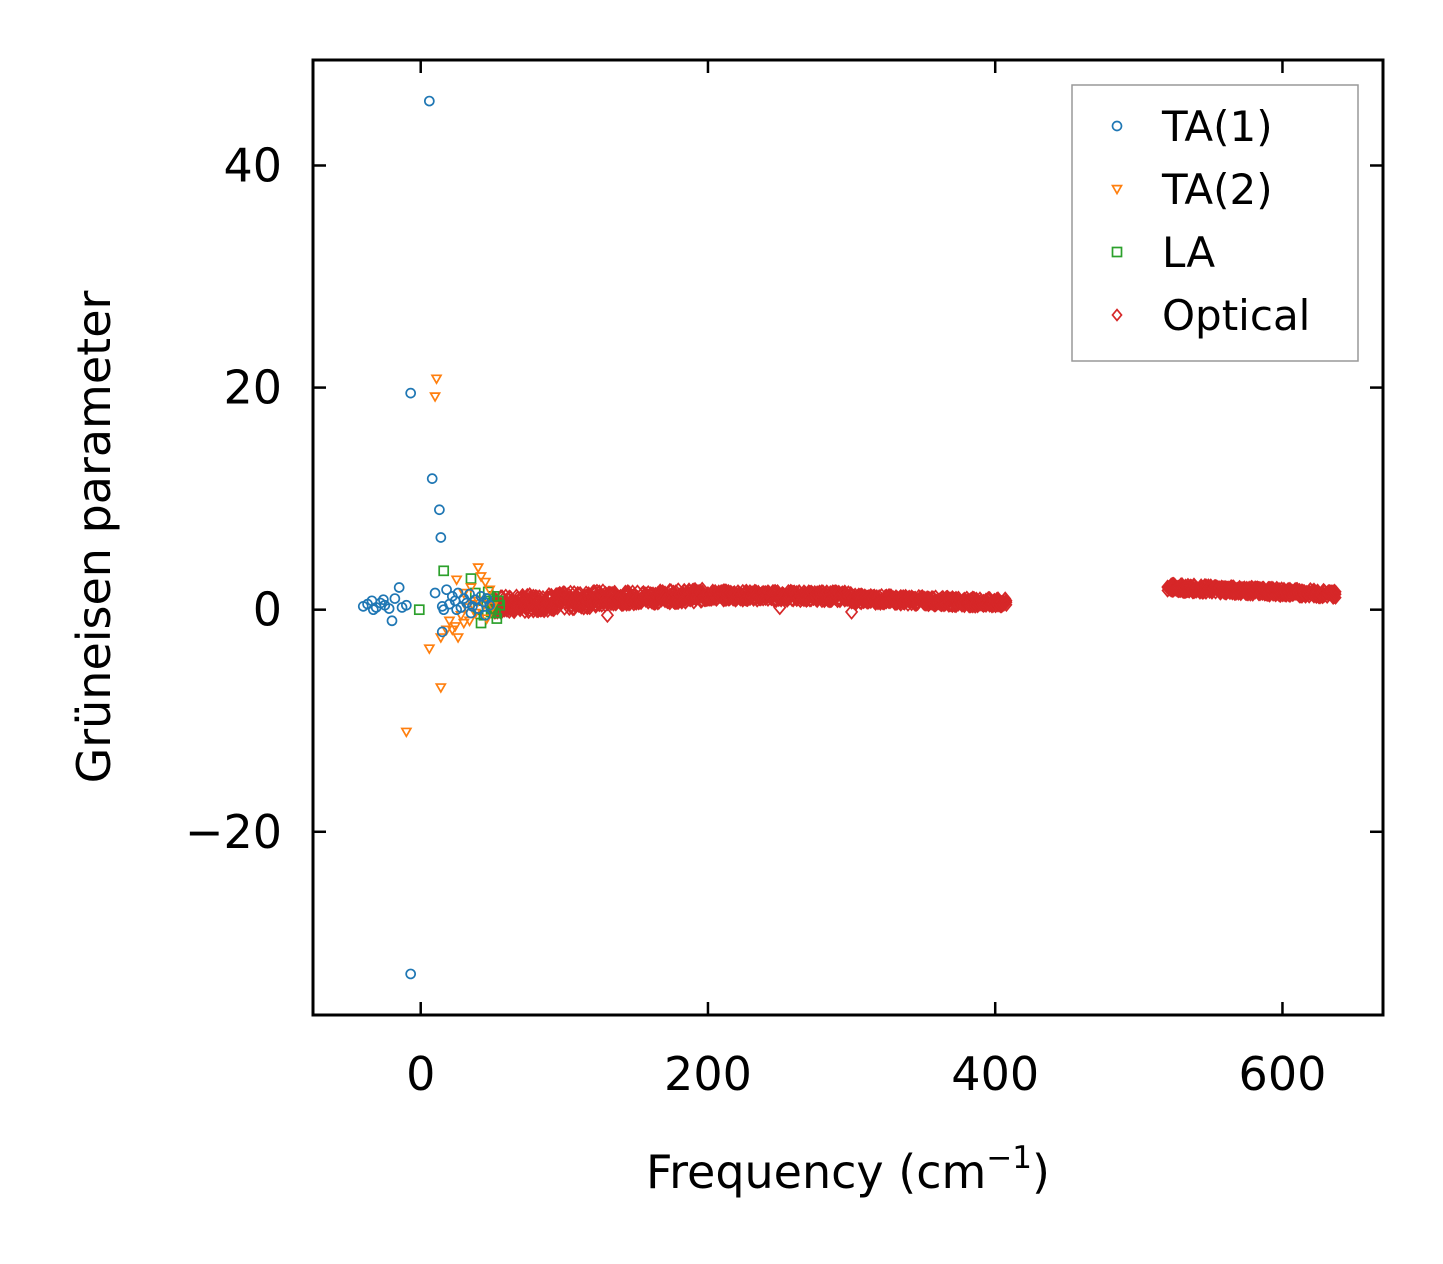  I want to click on legend-label-0: TA(1), so click(1217, 126).